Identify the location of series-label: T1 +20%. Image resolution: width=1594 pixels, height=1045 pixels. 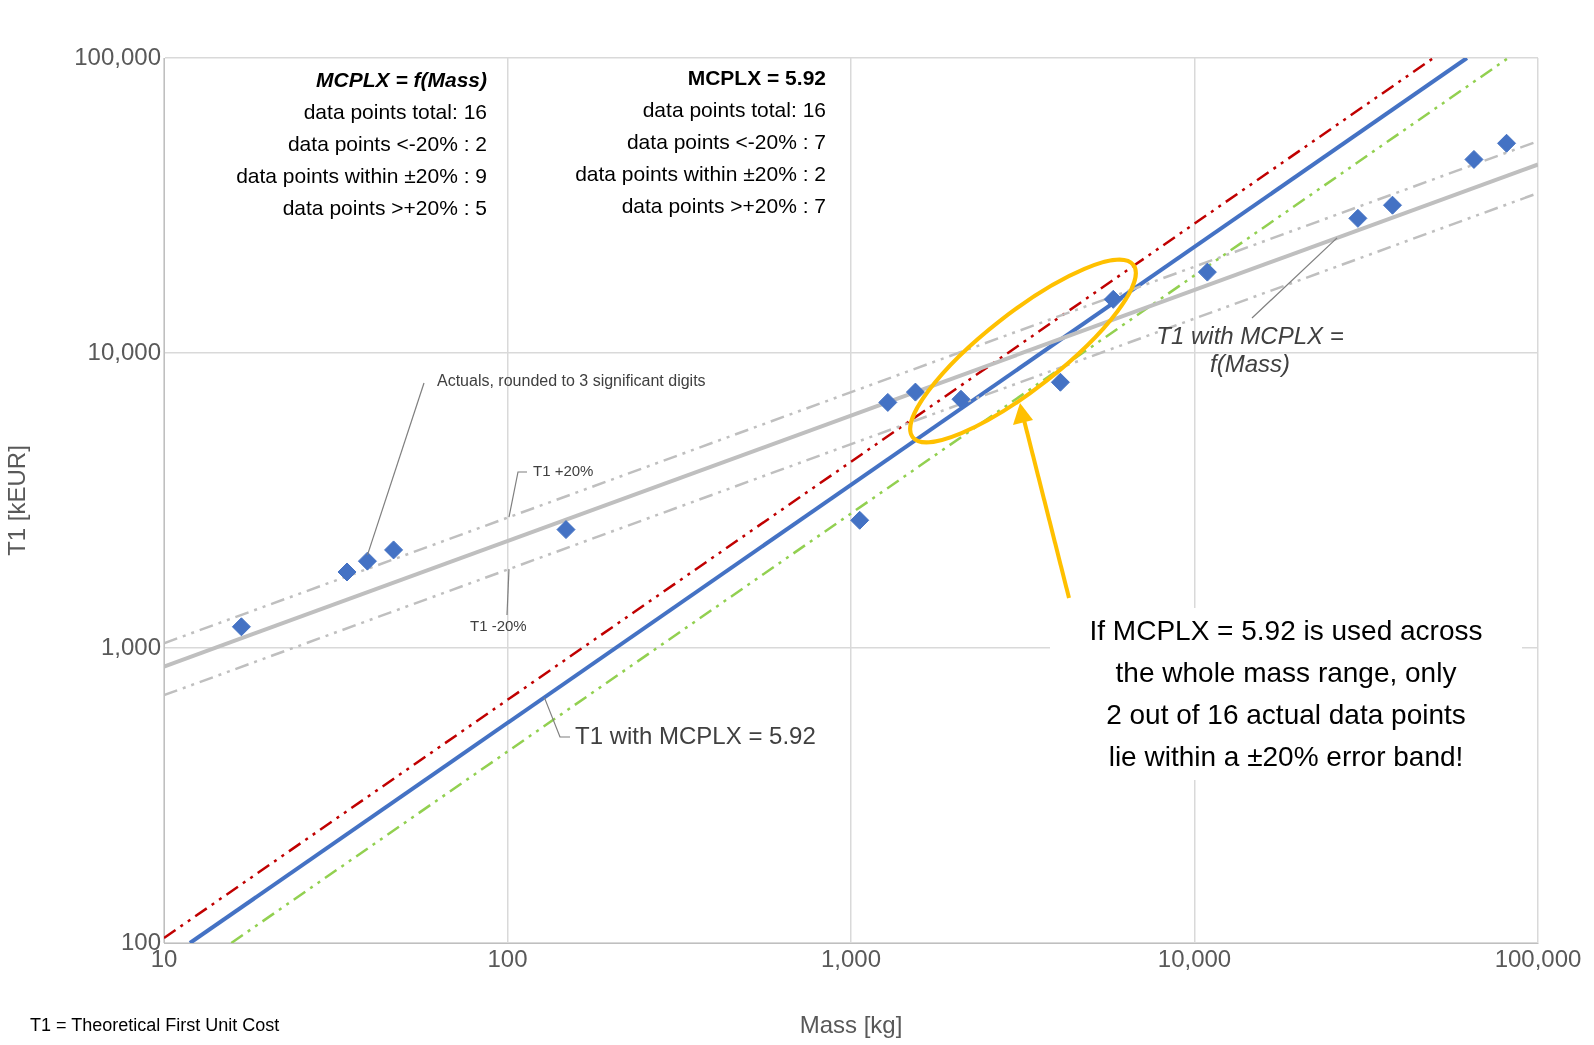
(563, 470).